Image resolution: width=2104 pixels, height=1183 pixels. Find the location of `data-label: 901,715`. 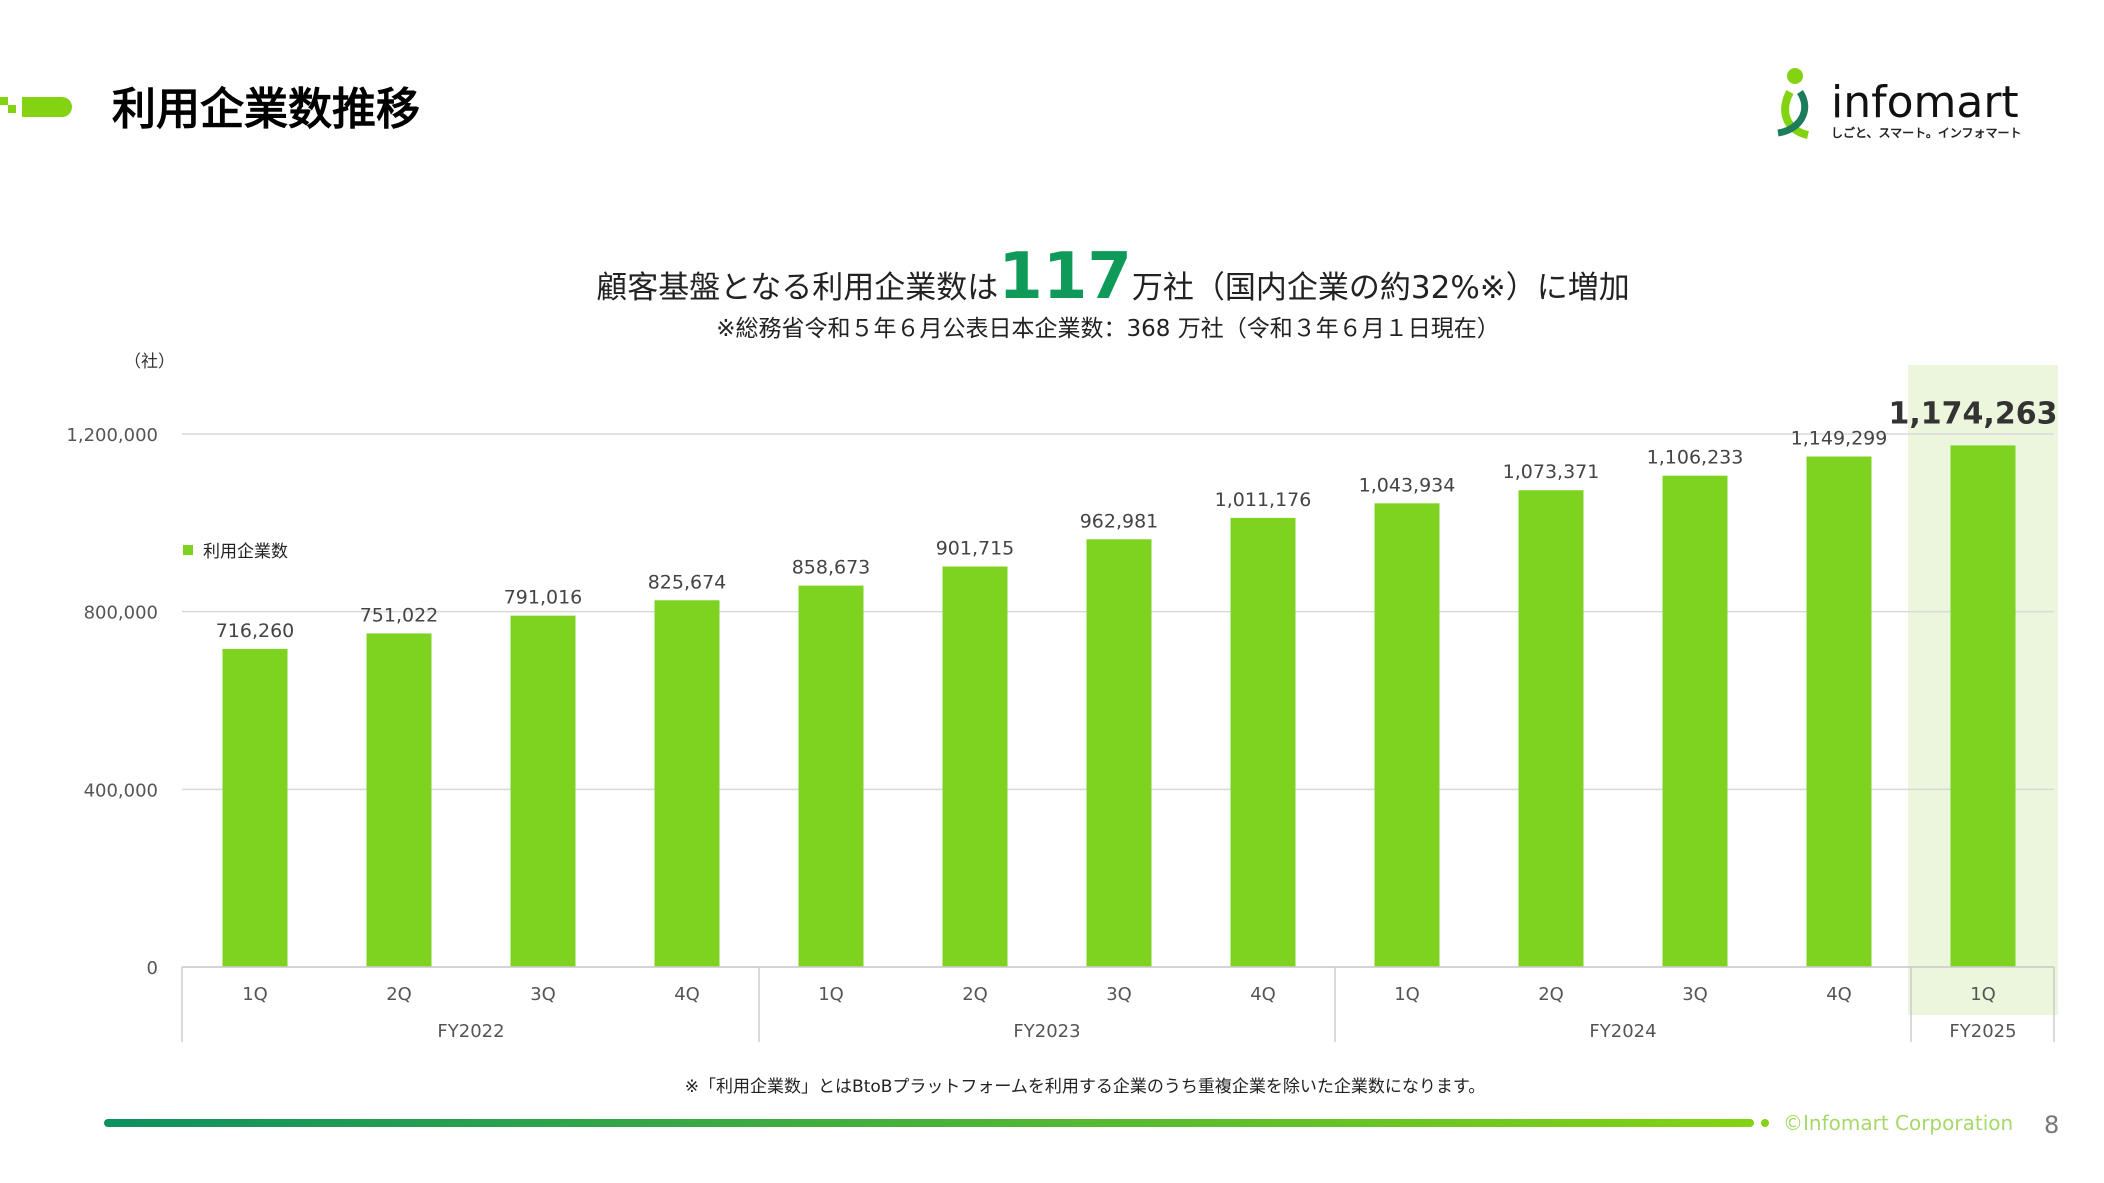

data-label: 901,715 is located at coordinates (975, 548).